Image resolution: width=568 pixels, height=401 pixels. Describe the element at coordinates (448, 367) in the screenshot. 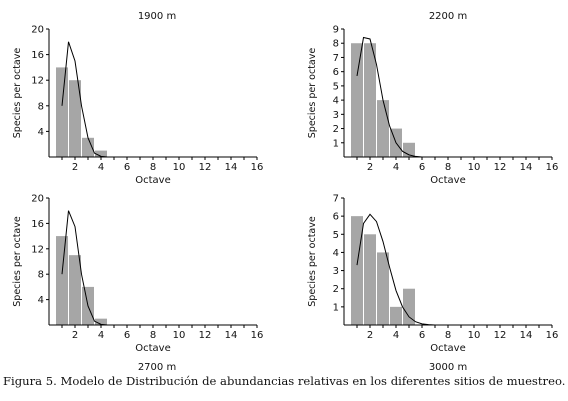

I see `chart-title: 3000 m` at that location.